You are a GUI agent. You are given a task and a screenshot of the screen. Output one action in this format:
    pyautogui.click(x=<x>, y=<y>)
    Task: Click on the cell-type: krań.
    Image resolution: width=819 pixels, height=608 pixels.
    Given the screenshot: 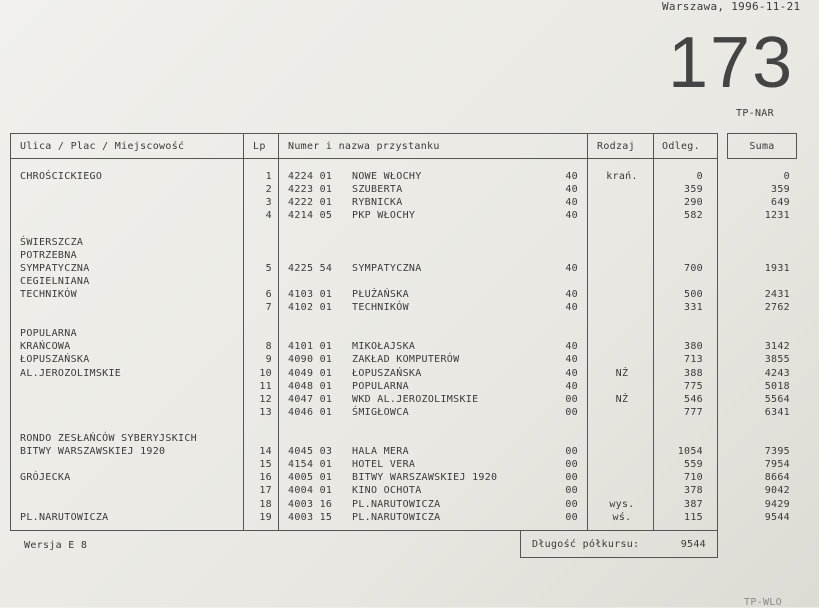 What is the action you would take?
    pyautogui.click(x=622, y=176)
    